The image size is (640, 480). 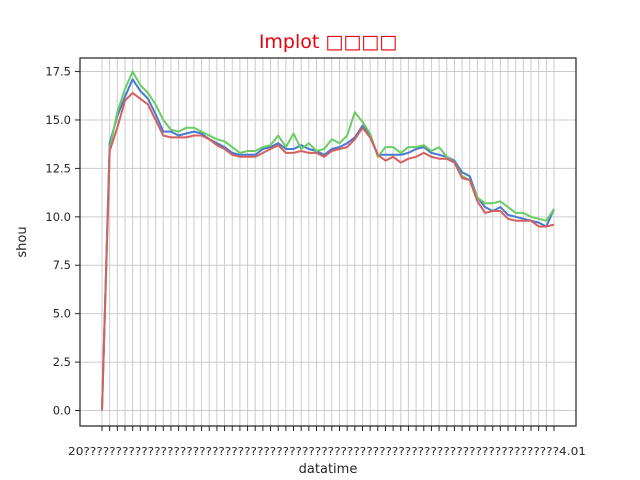 What do you see at coordinates (328, 42) in the screenshot?
I see `chart-title: Implot □□□□` at bounding box center [328, 42].